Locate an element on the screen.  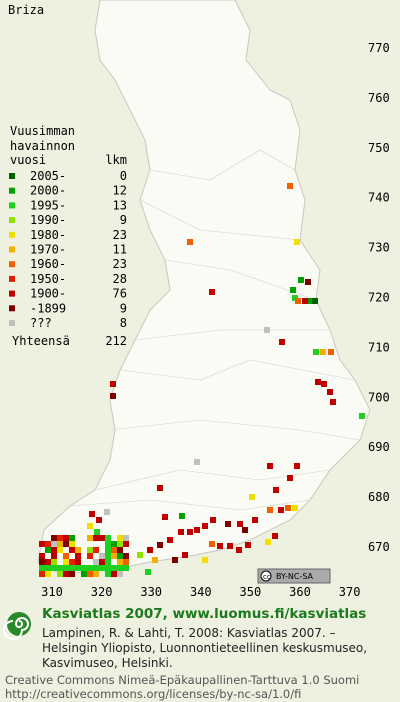
y-coordinate-label: 700 is located at coordinates (379, 397).